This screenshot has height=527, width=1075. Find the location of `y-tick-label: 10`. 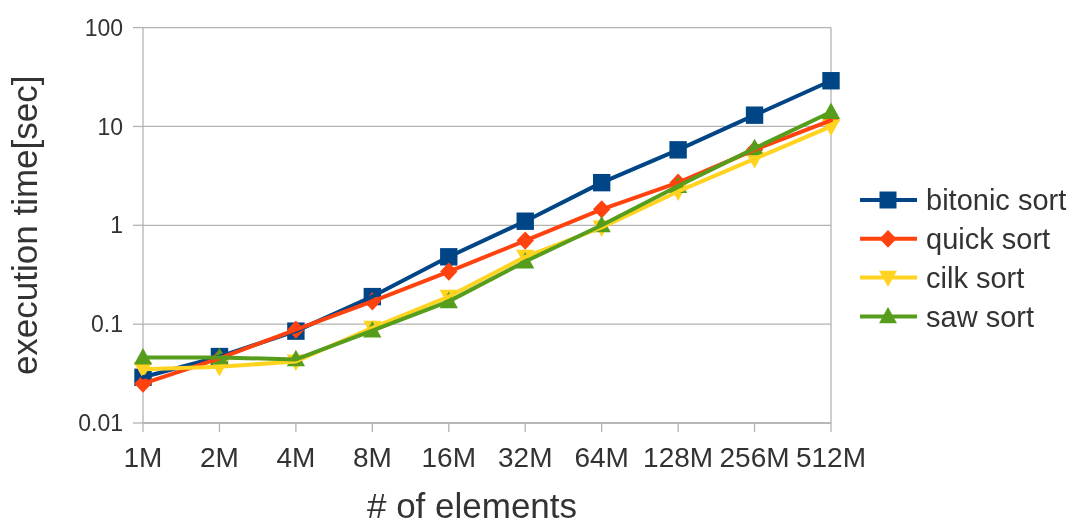

y-tick-label: 10 is located at coordinates (110, 126).